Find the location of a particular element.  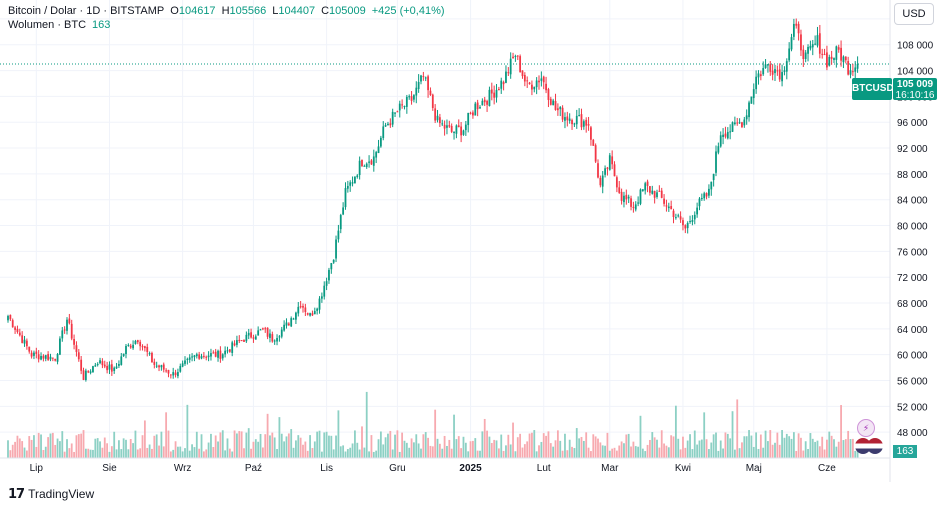

symbol-title: Bitcoin / Dolar · 1D · BITSTAMP is located at coordinates (86, 11).